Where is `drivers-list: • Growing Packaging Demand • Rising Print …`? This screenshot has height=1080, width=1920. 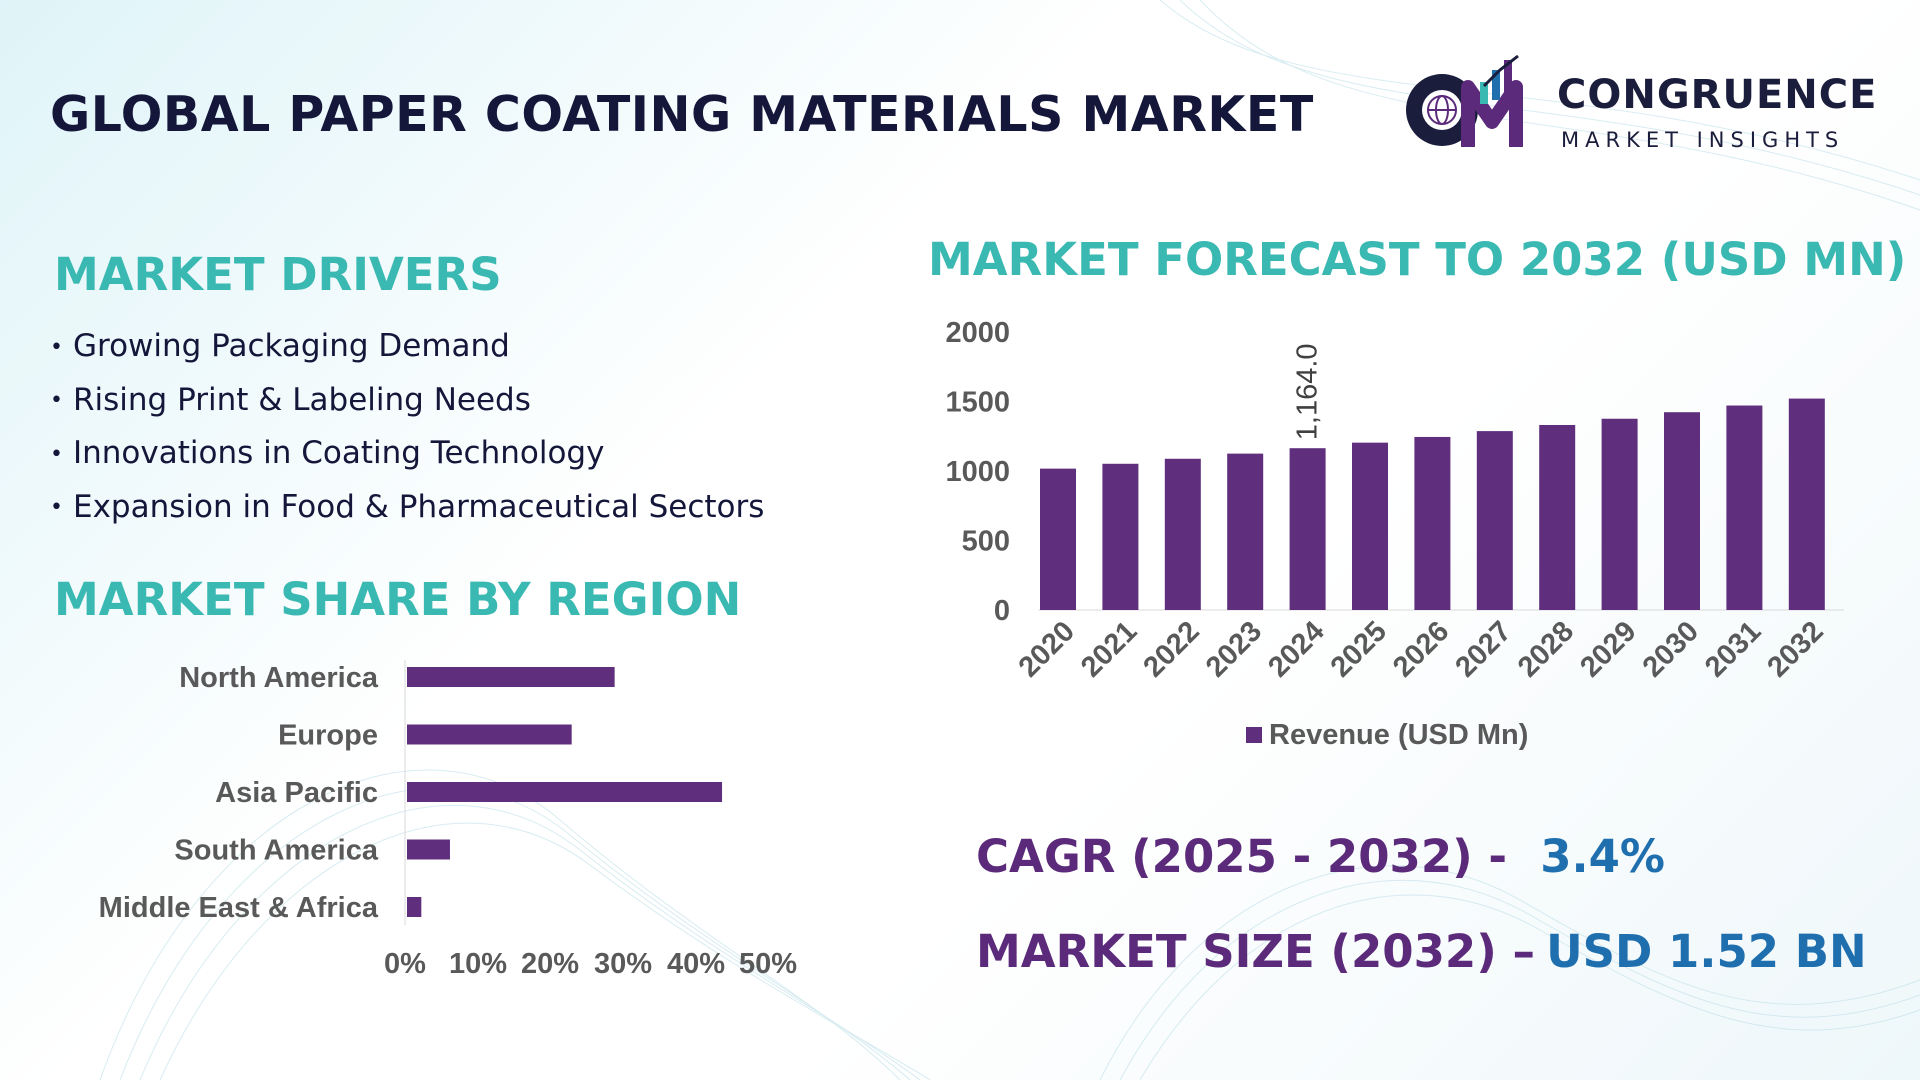 drivers-list: • Growing Packaging Demand • Rising Print … is located at coordinates (407, 427).